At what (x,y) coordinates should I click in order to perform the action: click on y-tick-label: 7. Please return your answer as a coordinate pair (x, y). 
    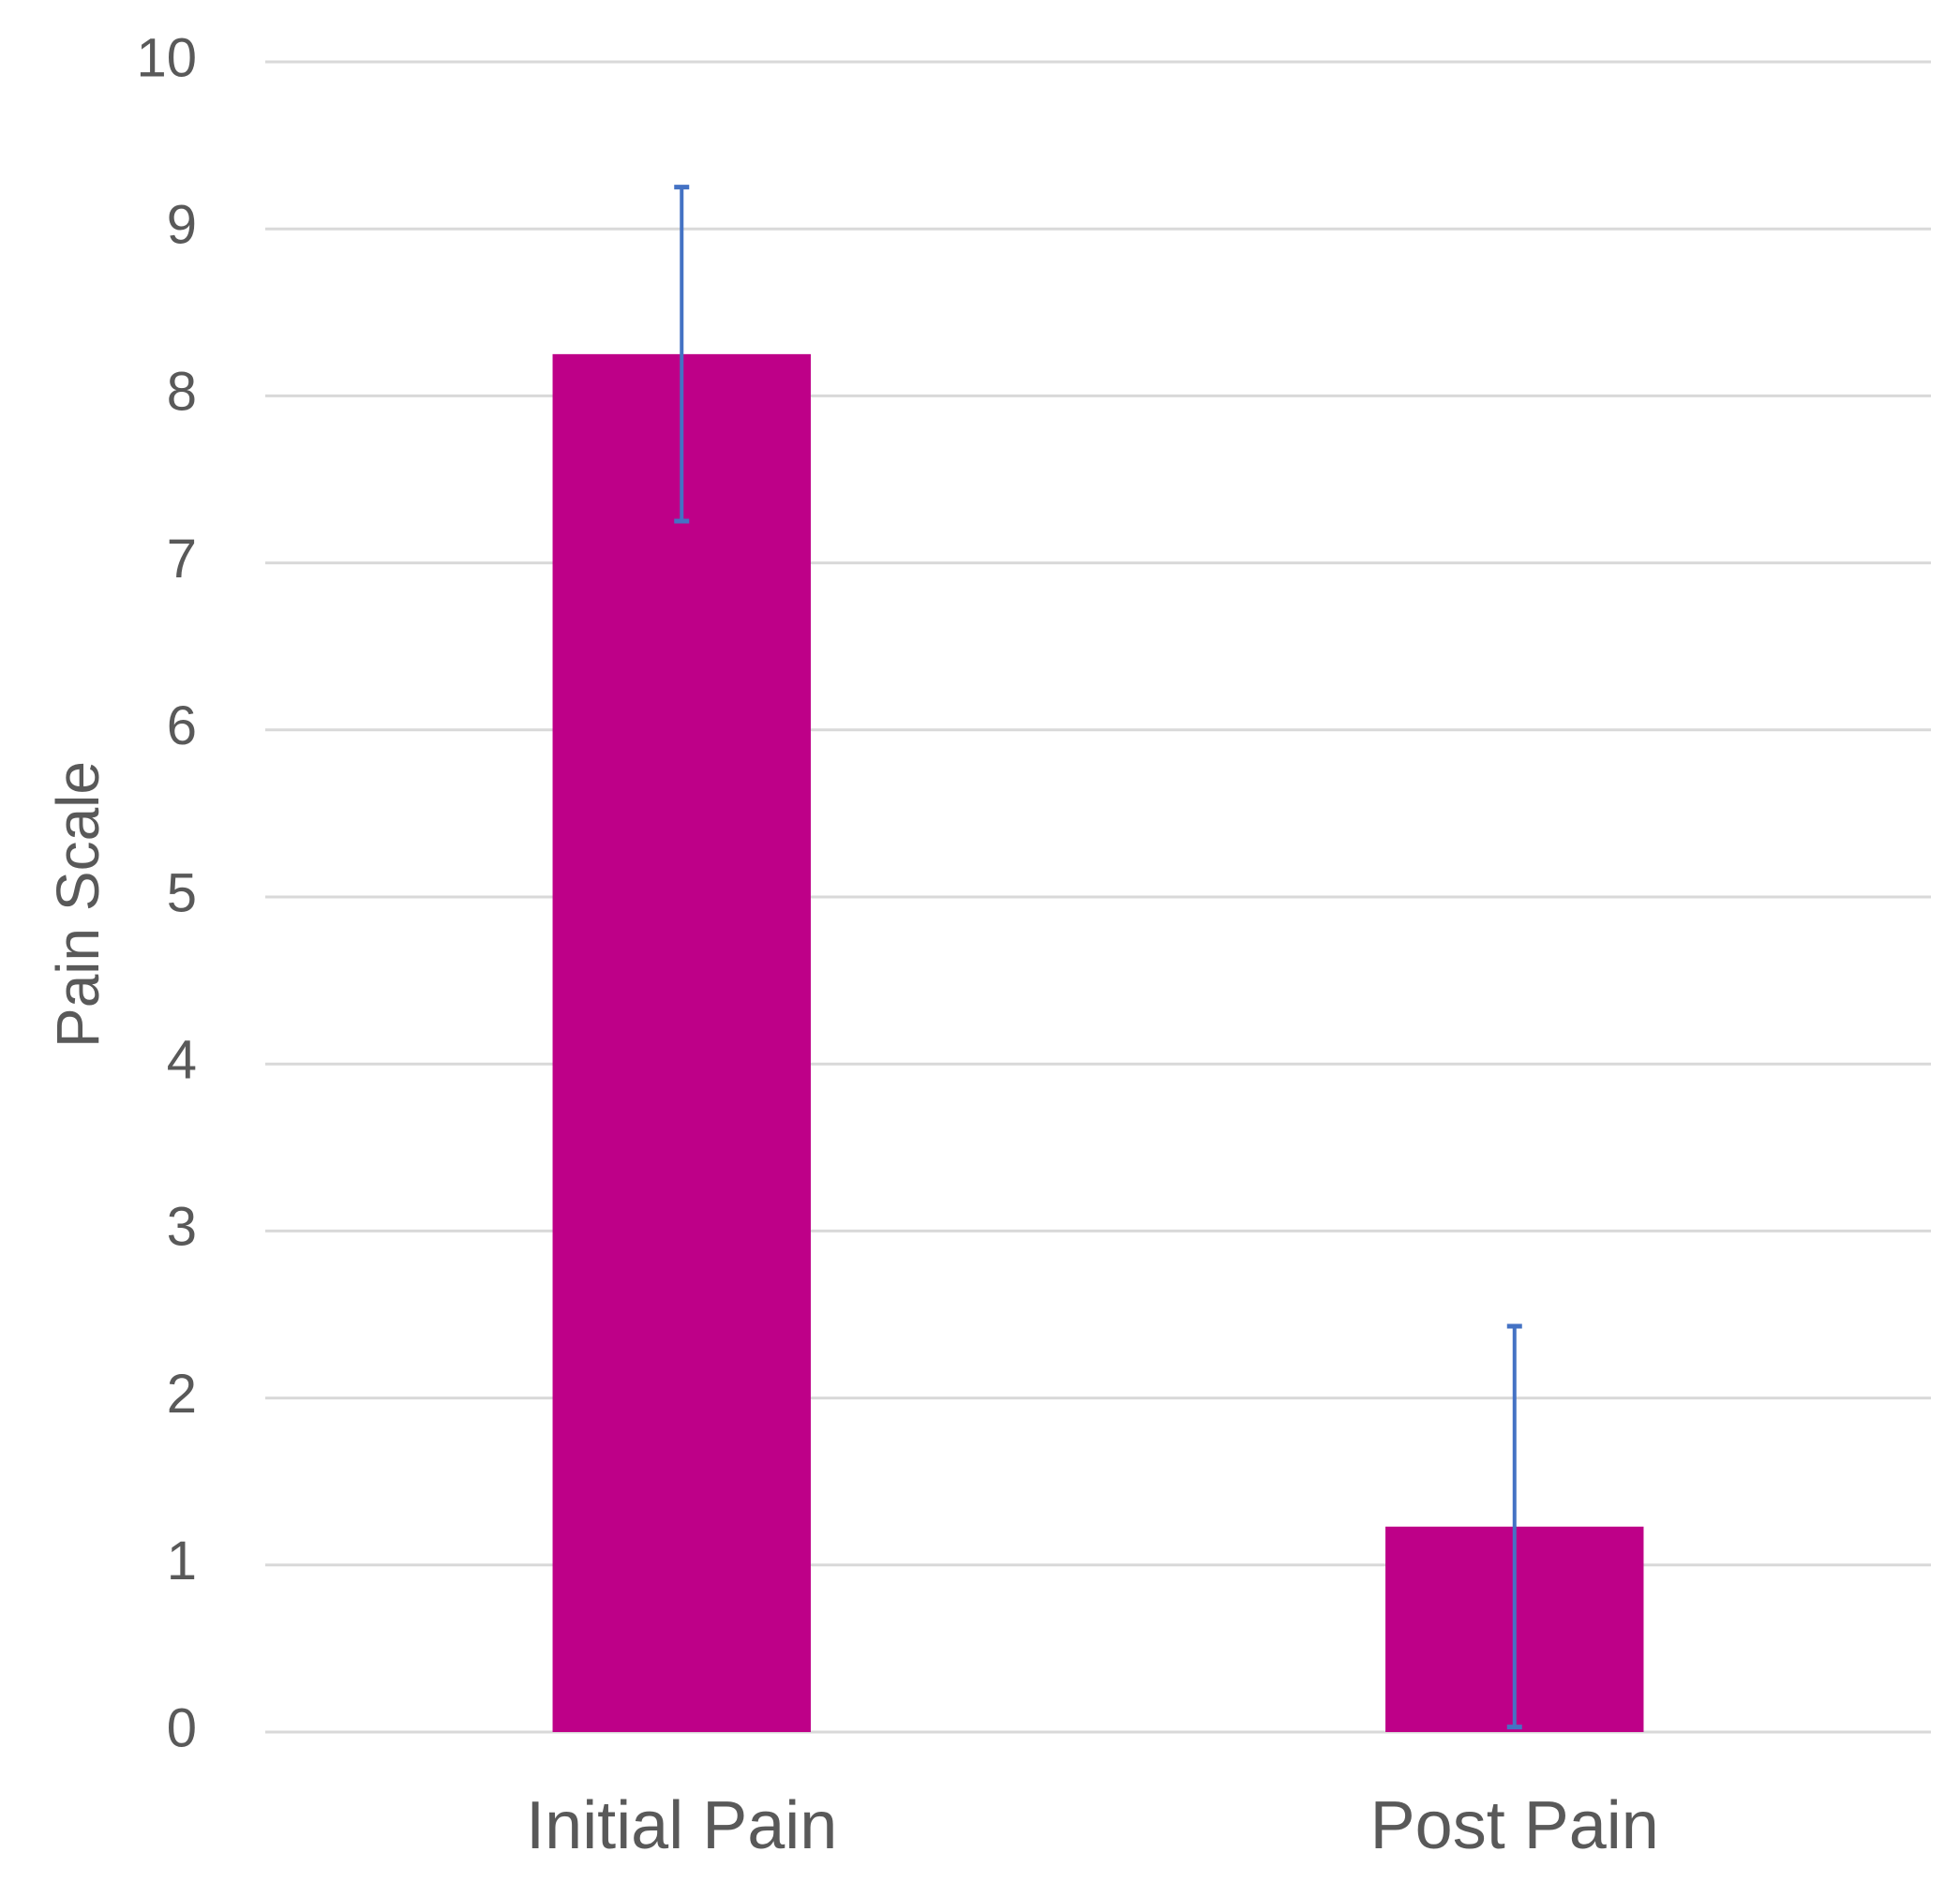
    Looking at the image, I should click on (182, 559).